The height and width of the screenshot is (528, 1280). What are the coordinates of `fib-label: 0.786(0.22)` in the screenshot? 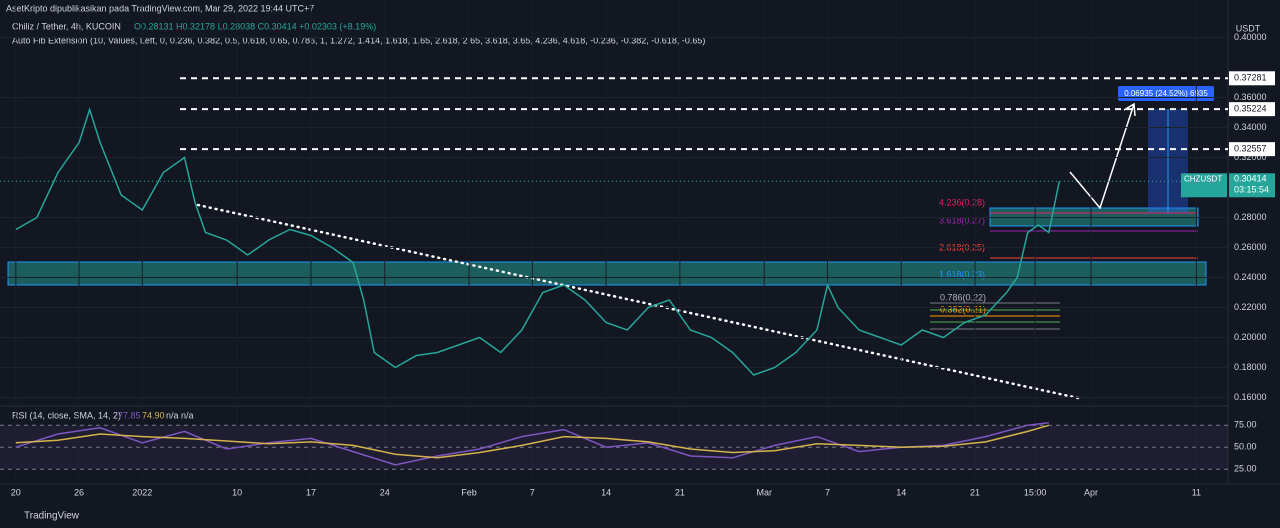 It's located at (963, 297).